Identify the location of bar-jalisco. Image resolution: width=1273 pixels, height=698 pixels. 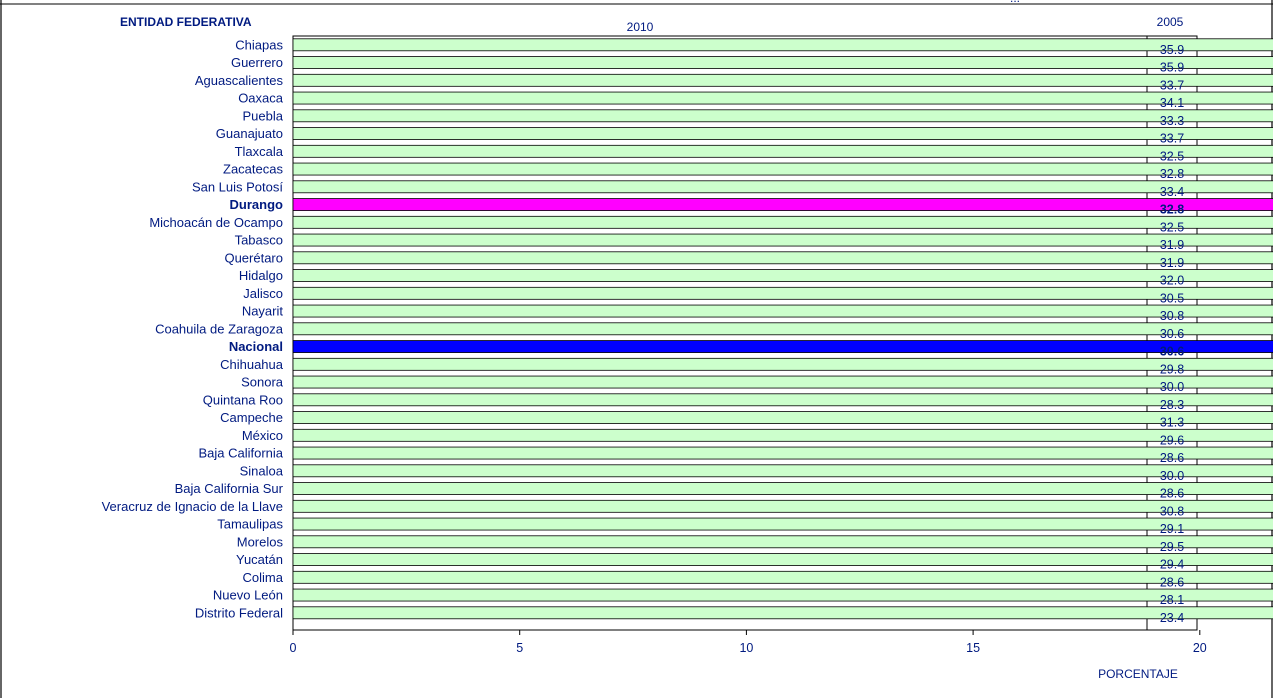
(782, 293).